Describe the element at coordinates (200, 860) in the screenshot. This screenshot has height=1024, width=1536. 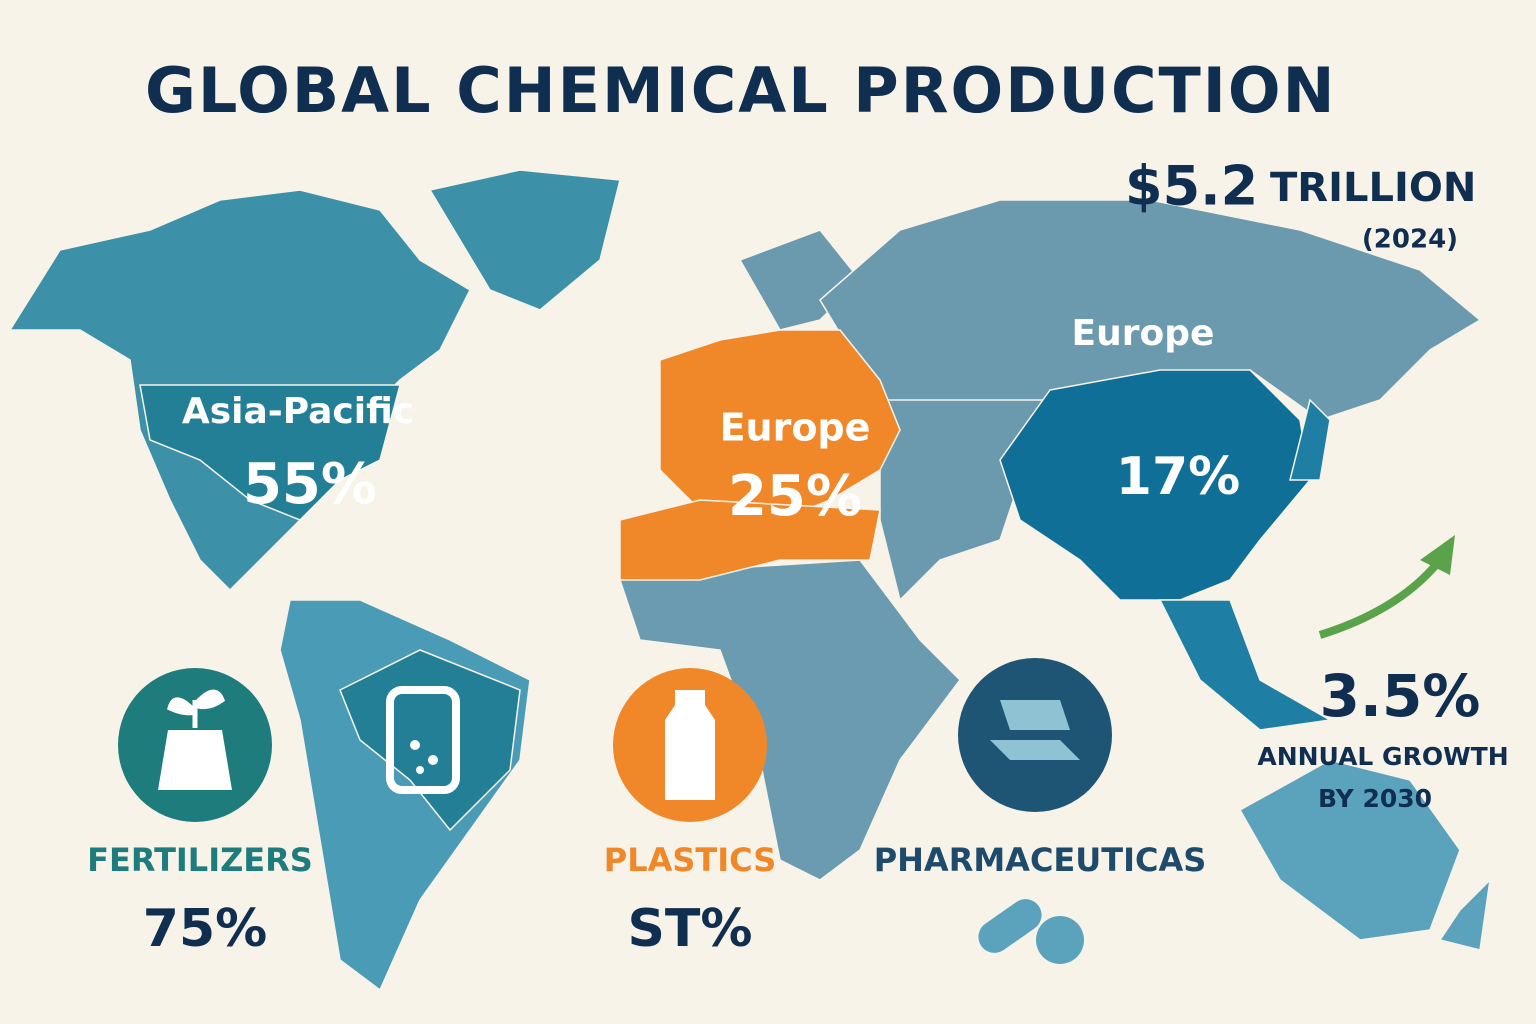
I see `sector-name: FERTILIZERS` at that location.